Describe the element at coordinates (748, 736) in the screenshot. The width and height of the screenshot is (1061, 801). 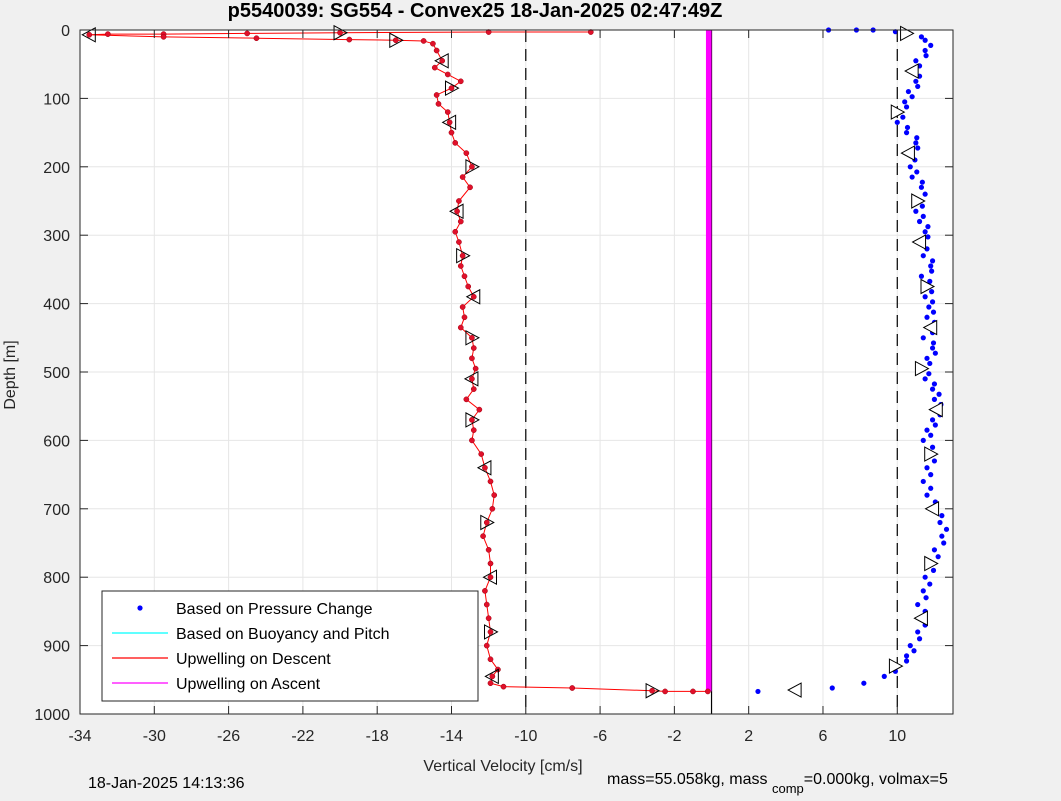
I see `x-tick-label: 2` at that location.